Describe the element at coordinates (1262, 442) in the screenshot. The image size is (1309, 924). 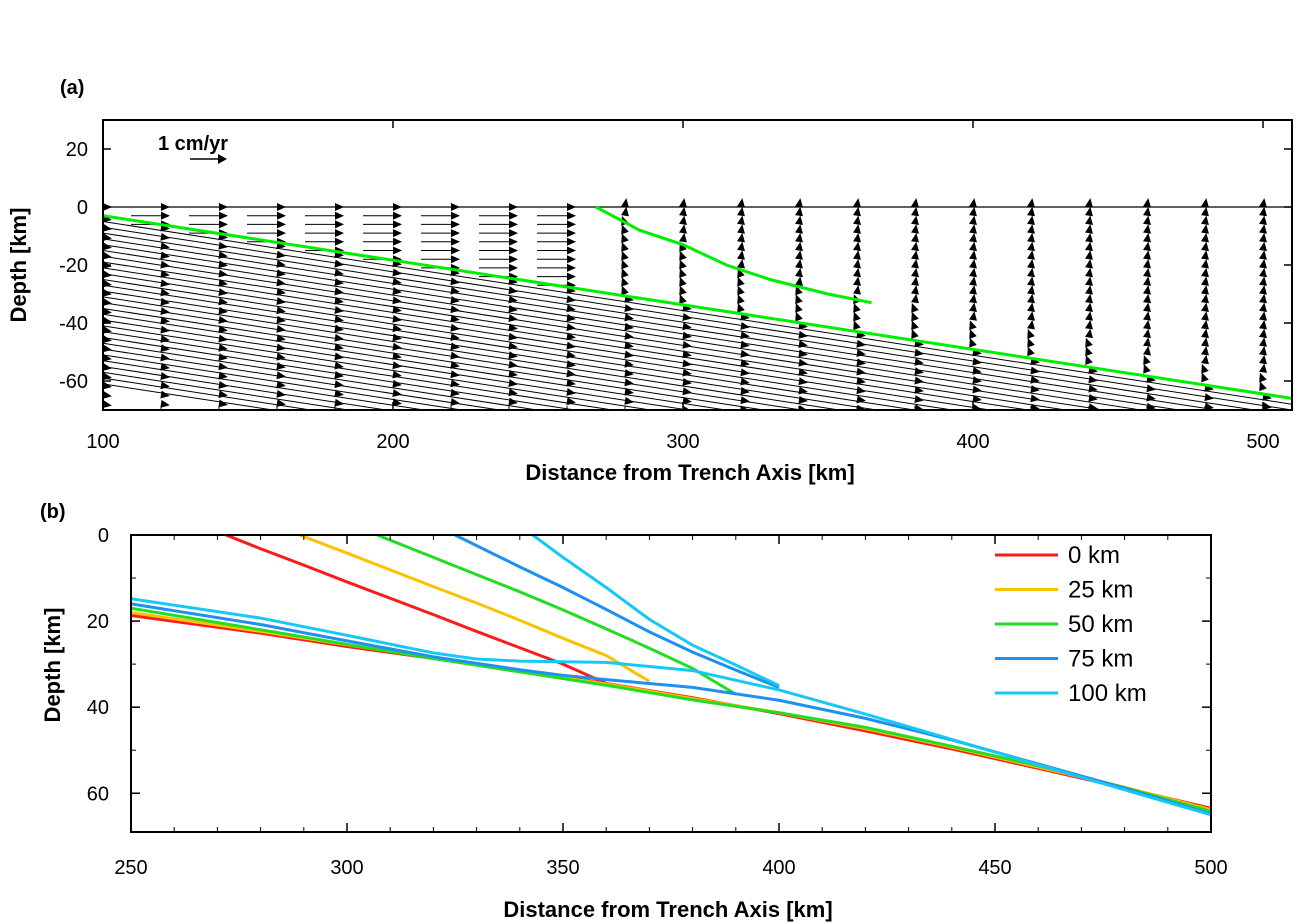
I see `x-tick-label: 500` at that location.